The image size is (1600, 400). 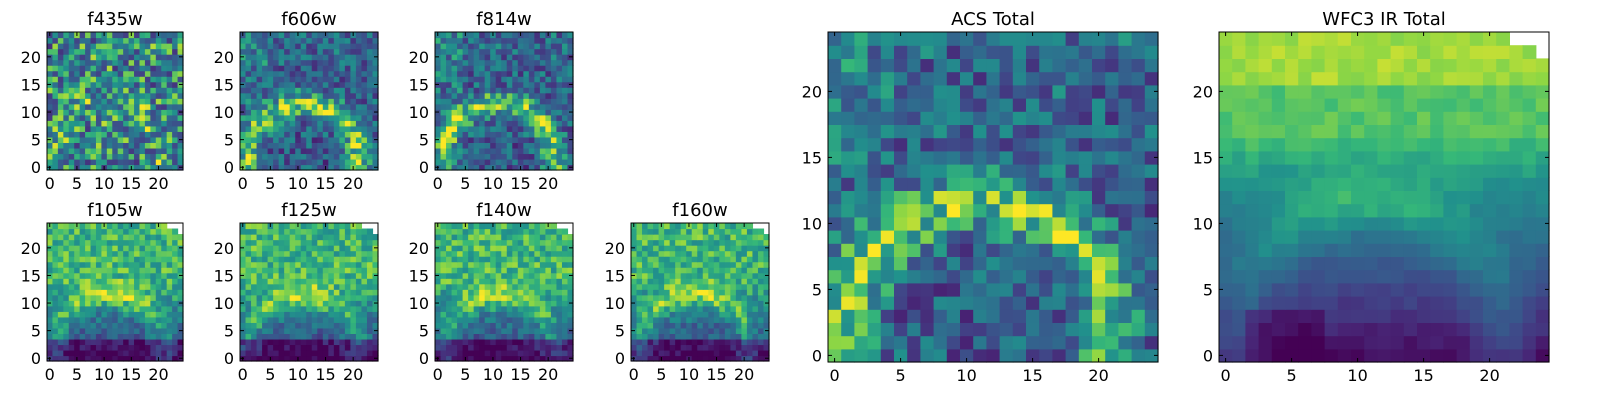 What do you see at coordinates (620, 358) in the screenshot?
I see `y-tick-label: 0` at bounding box center [620, 358].